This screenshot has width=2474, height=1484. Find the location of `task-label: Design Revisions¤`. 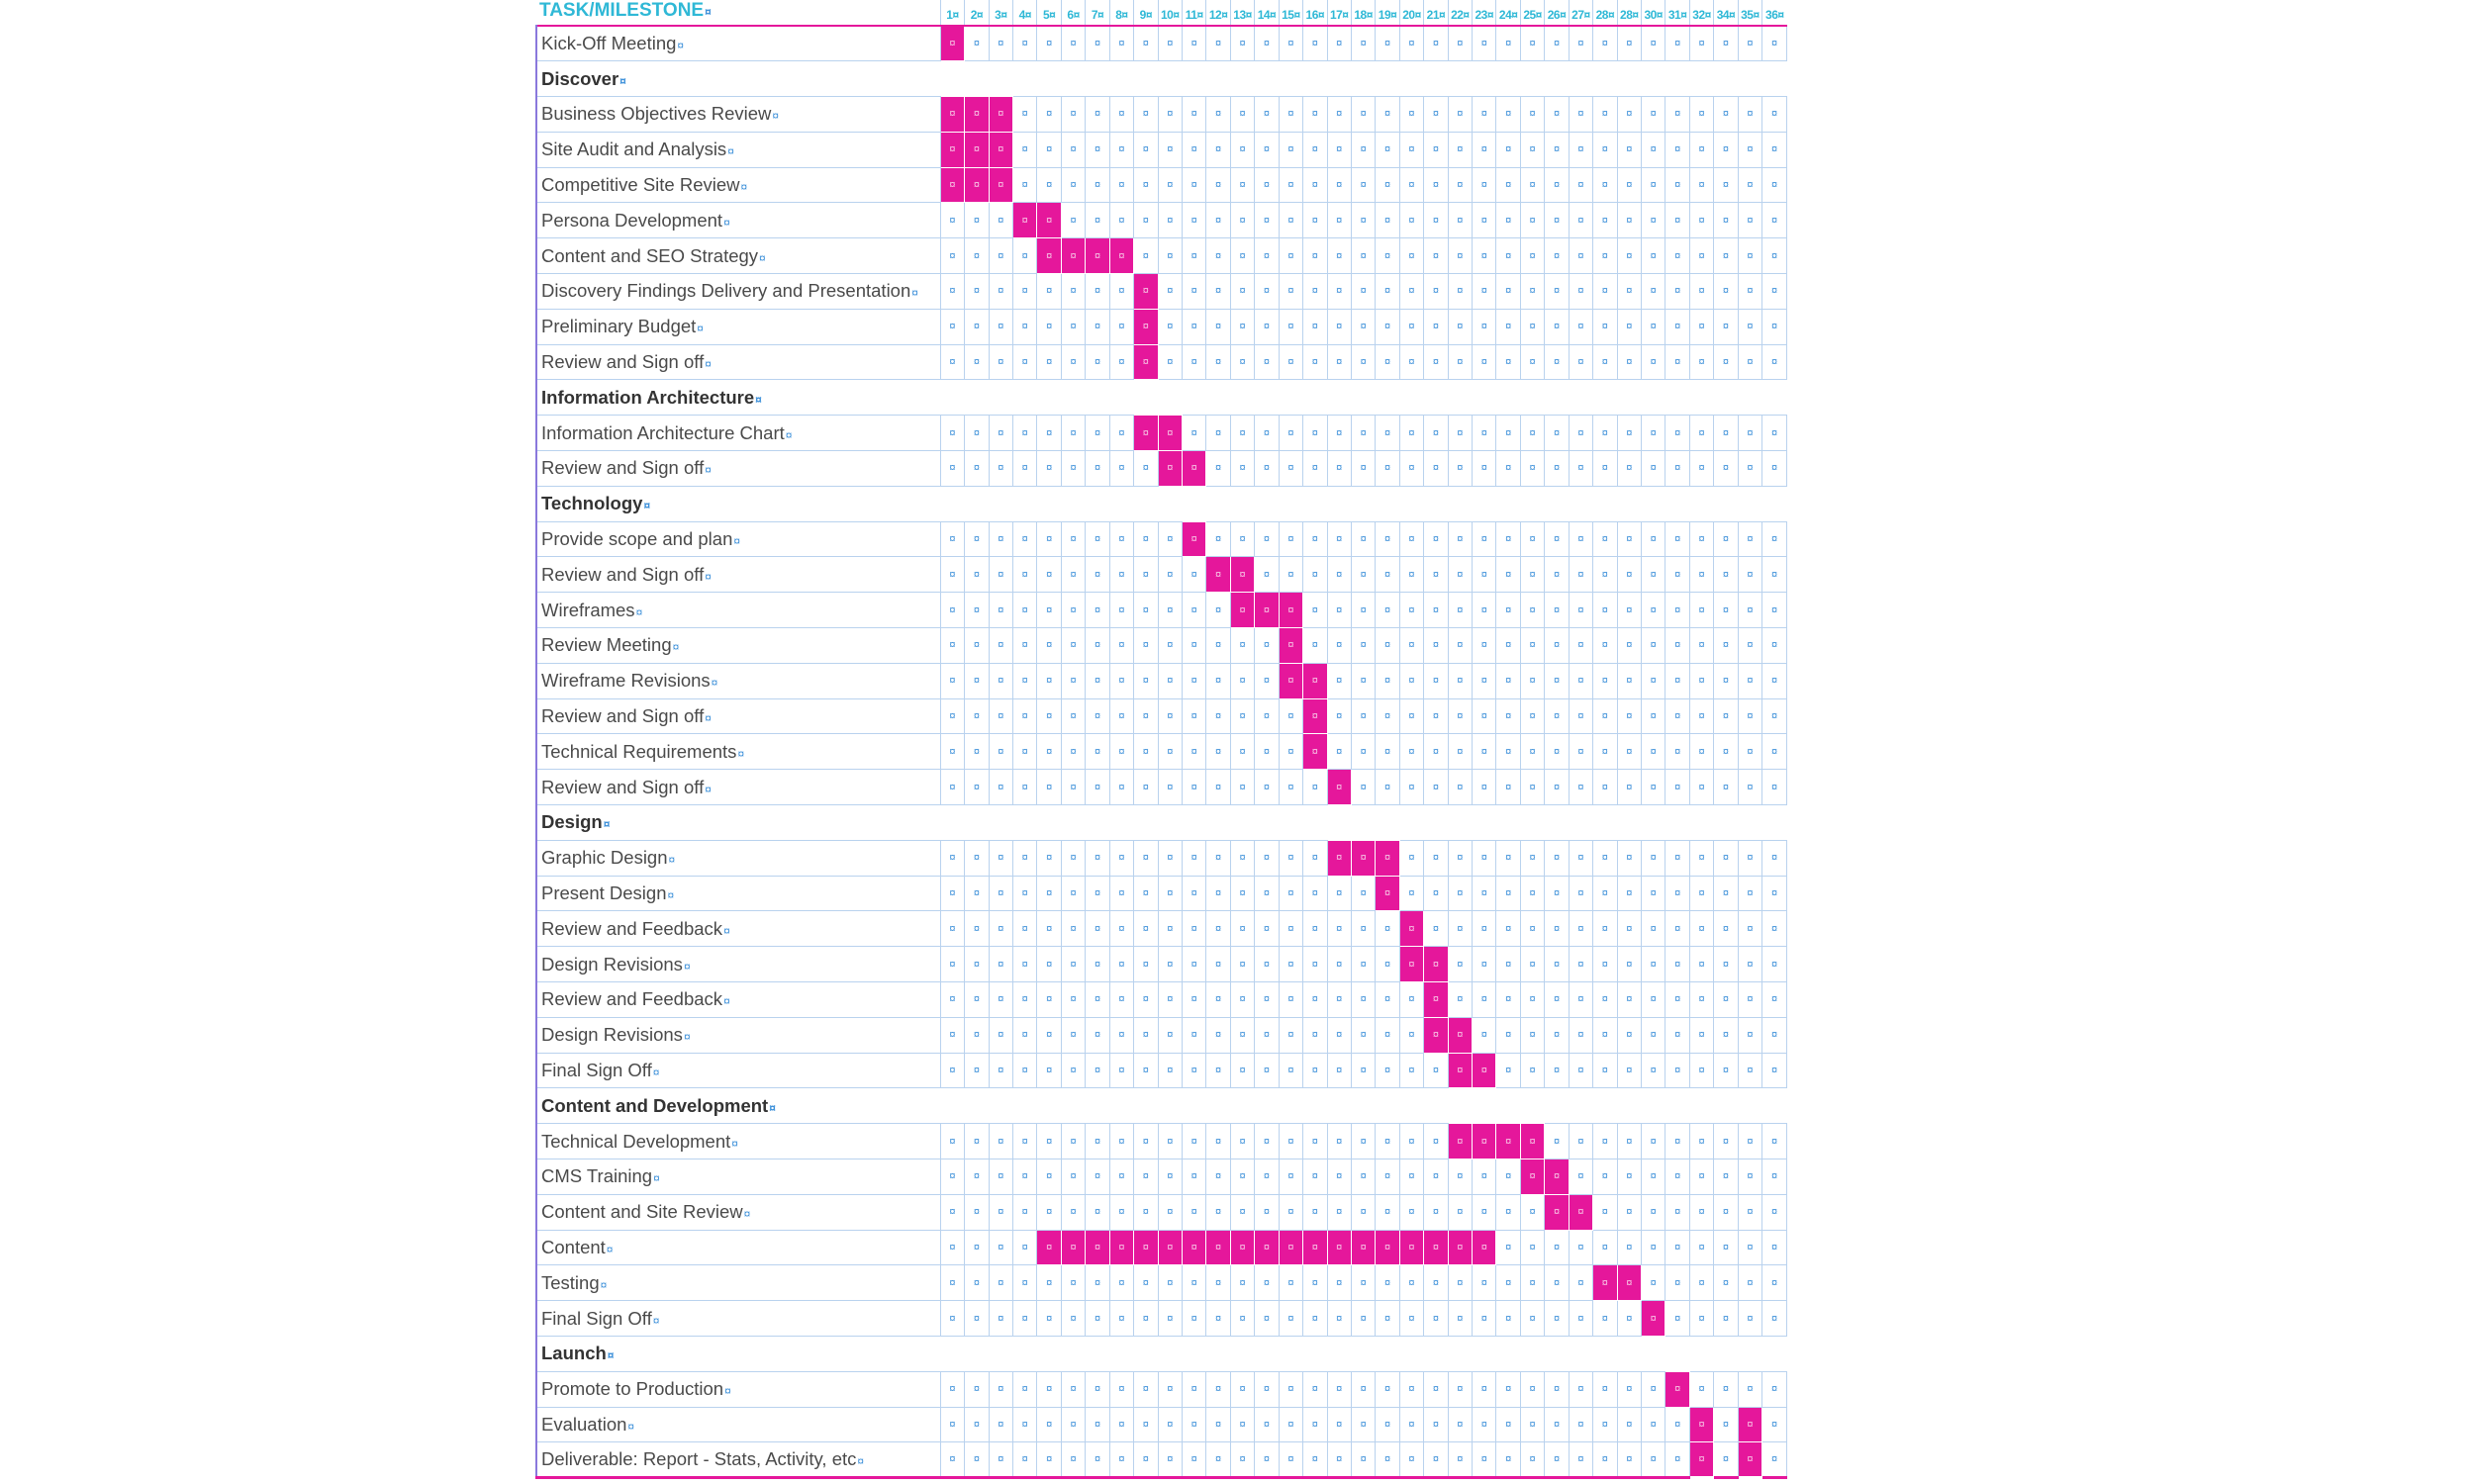

task-label: Design Revisions¤ is located at coordinates (738, 964).